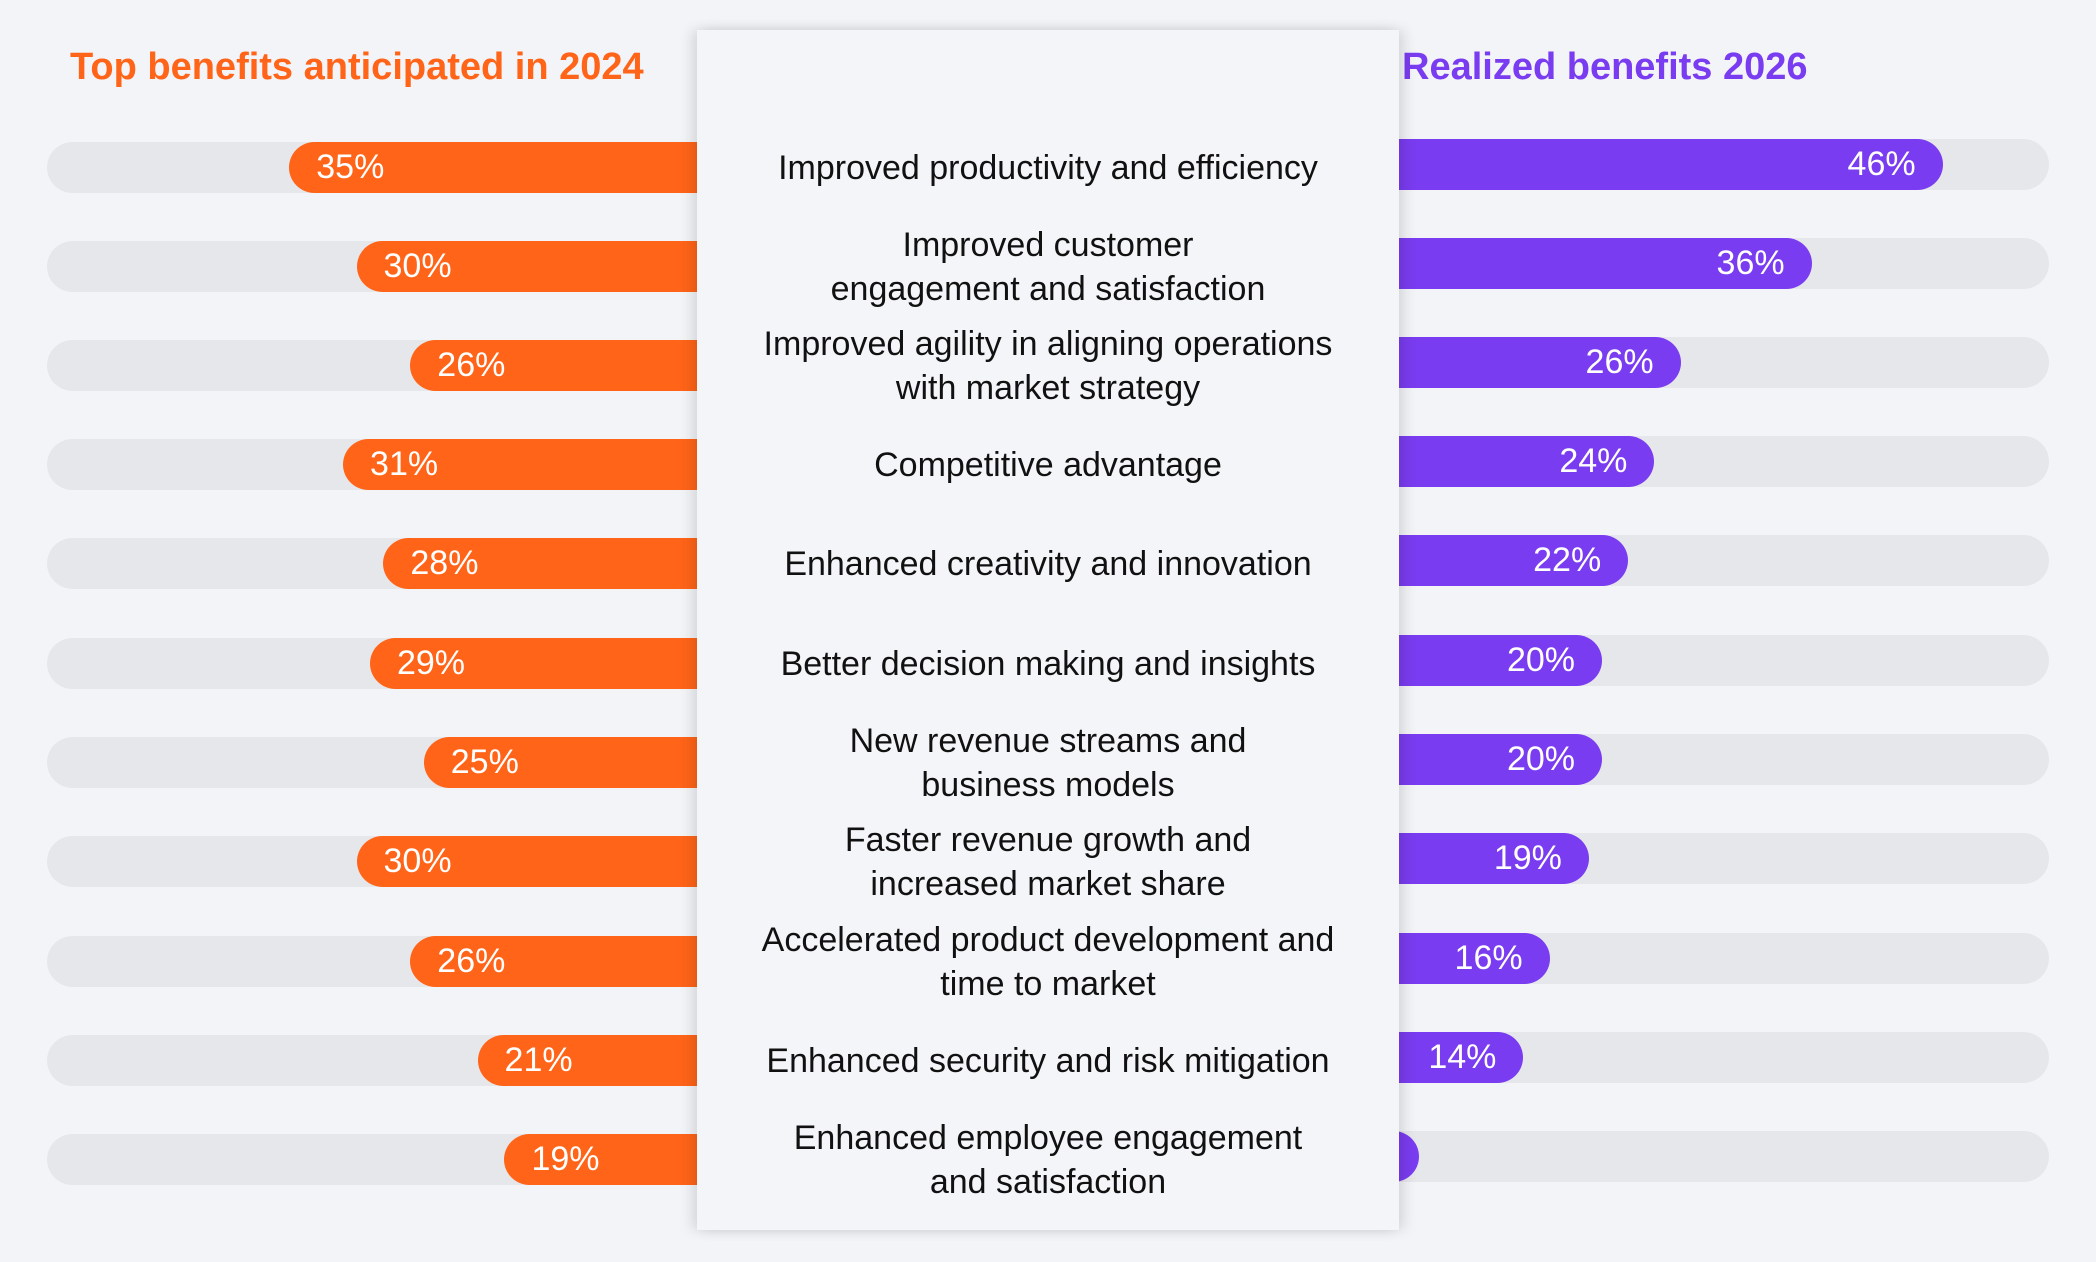 The image size is (2096, 1262). I want to click on category-label-line: Faster revenue growth and, so click(1048, 839).